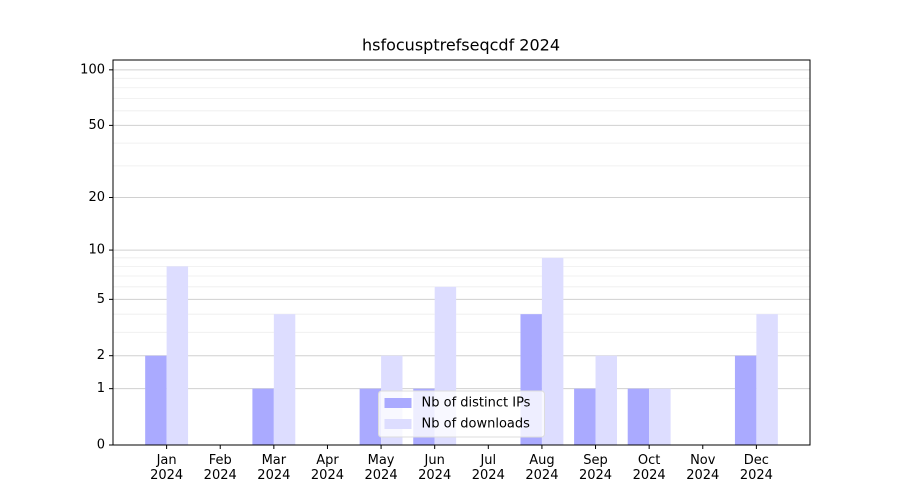 The height and width of the screenshot is (500, 900). What do you see at coordinates (92, 69) in the screenshot?
I see `y-tick-label: 100` at bounding box center [92, 69].